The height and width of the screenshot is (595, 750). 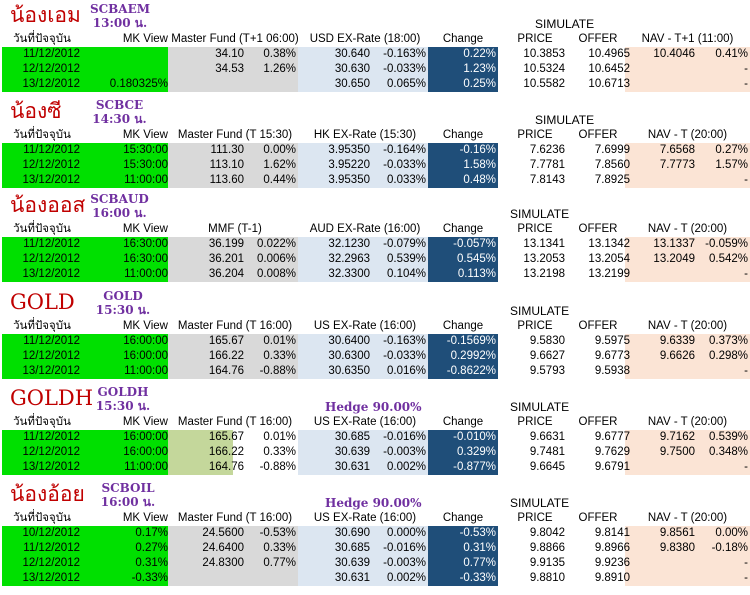 I want to click on fx-rate-change: -0.163%, so click(x=404, y=54).